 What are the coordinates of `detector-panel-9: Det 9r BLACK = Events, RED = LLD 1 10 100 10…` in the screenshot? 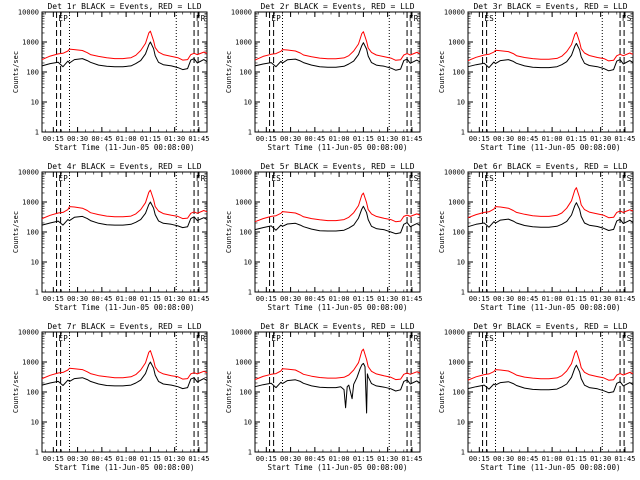 It's located at (536, 397).